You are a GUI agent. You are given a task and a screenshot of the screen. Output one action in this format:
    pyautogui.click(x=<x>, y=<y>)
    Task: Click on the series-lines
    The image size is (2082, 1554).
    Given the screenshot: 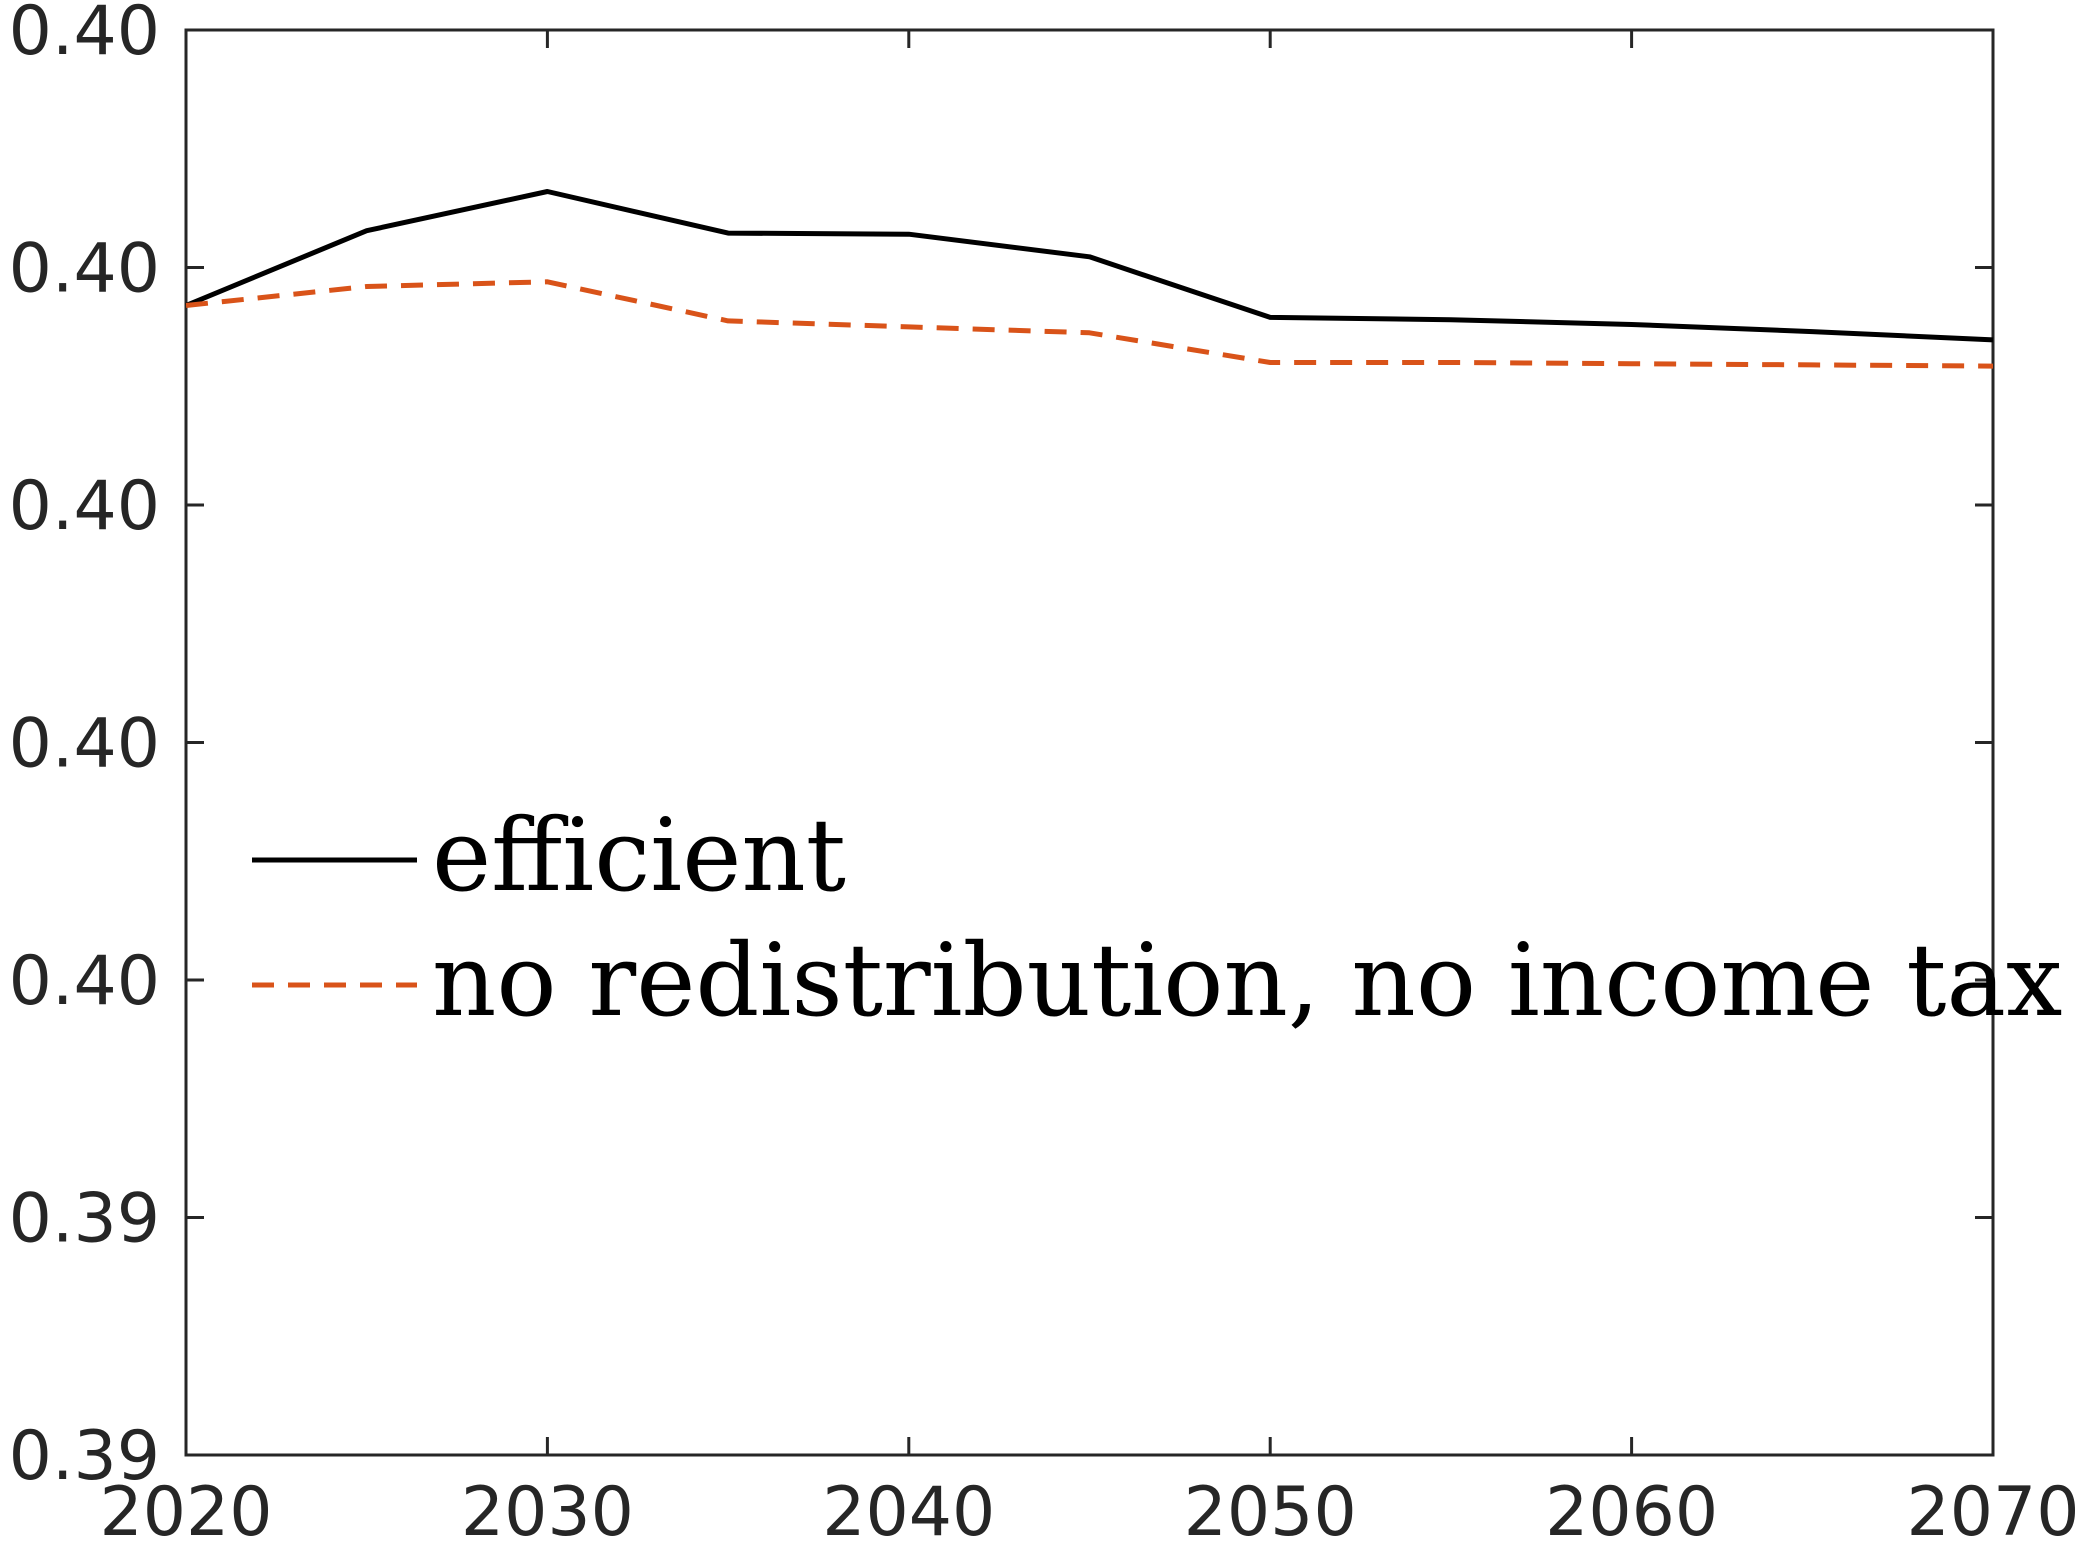 What is the action you would take?
    pyautogui.click(x=1089, y=279)
    